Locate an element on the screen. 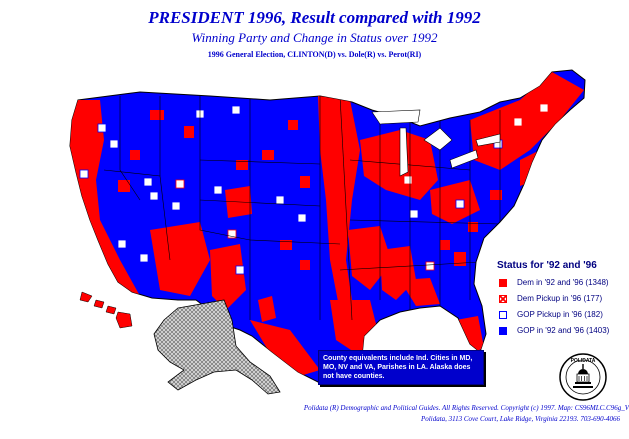 The image size is (629, 439). gop-pickup-swatch is located at coordinates (503, 314).